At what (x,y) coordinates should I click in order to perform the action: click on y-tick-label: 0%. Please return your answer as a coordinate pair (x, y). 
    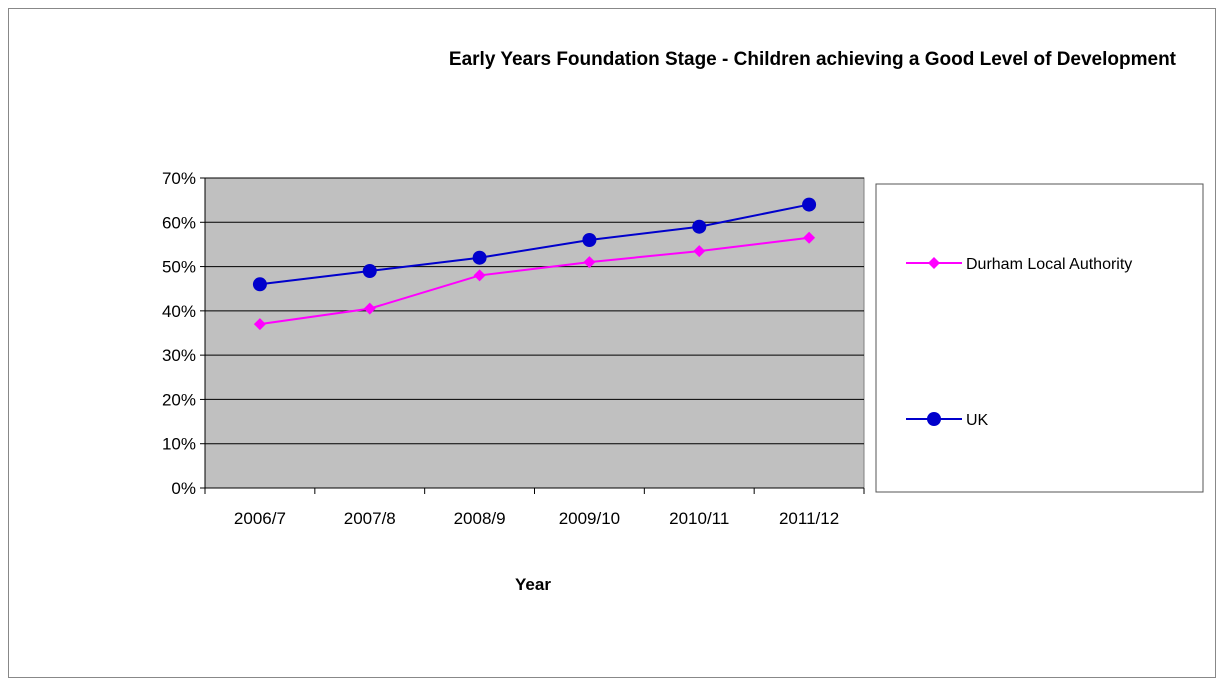
    Looking at the image, I should click on (183, 488).